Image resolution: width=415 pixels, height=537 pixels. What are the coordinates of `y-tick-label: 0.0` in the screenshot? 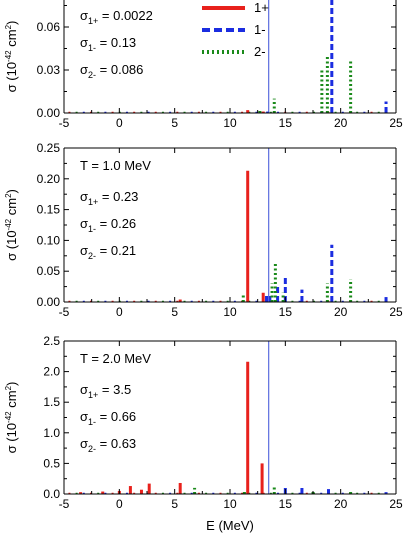 It's located at (51, 494).